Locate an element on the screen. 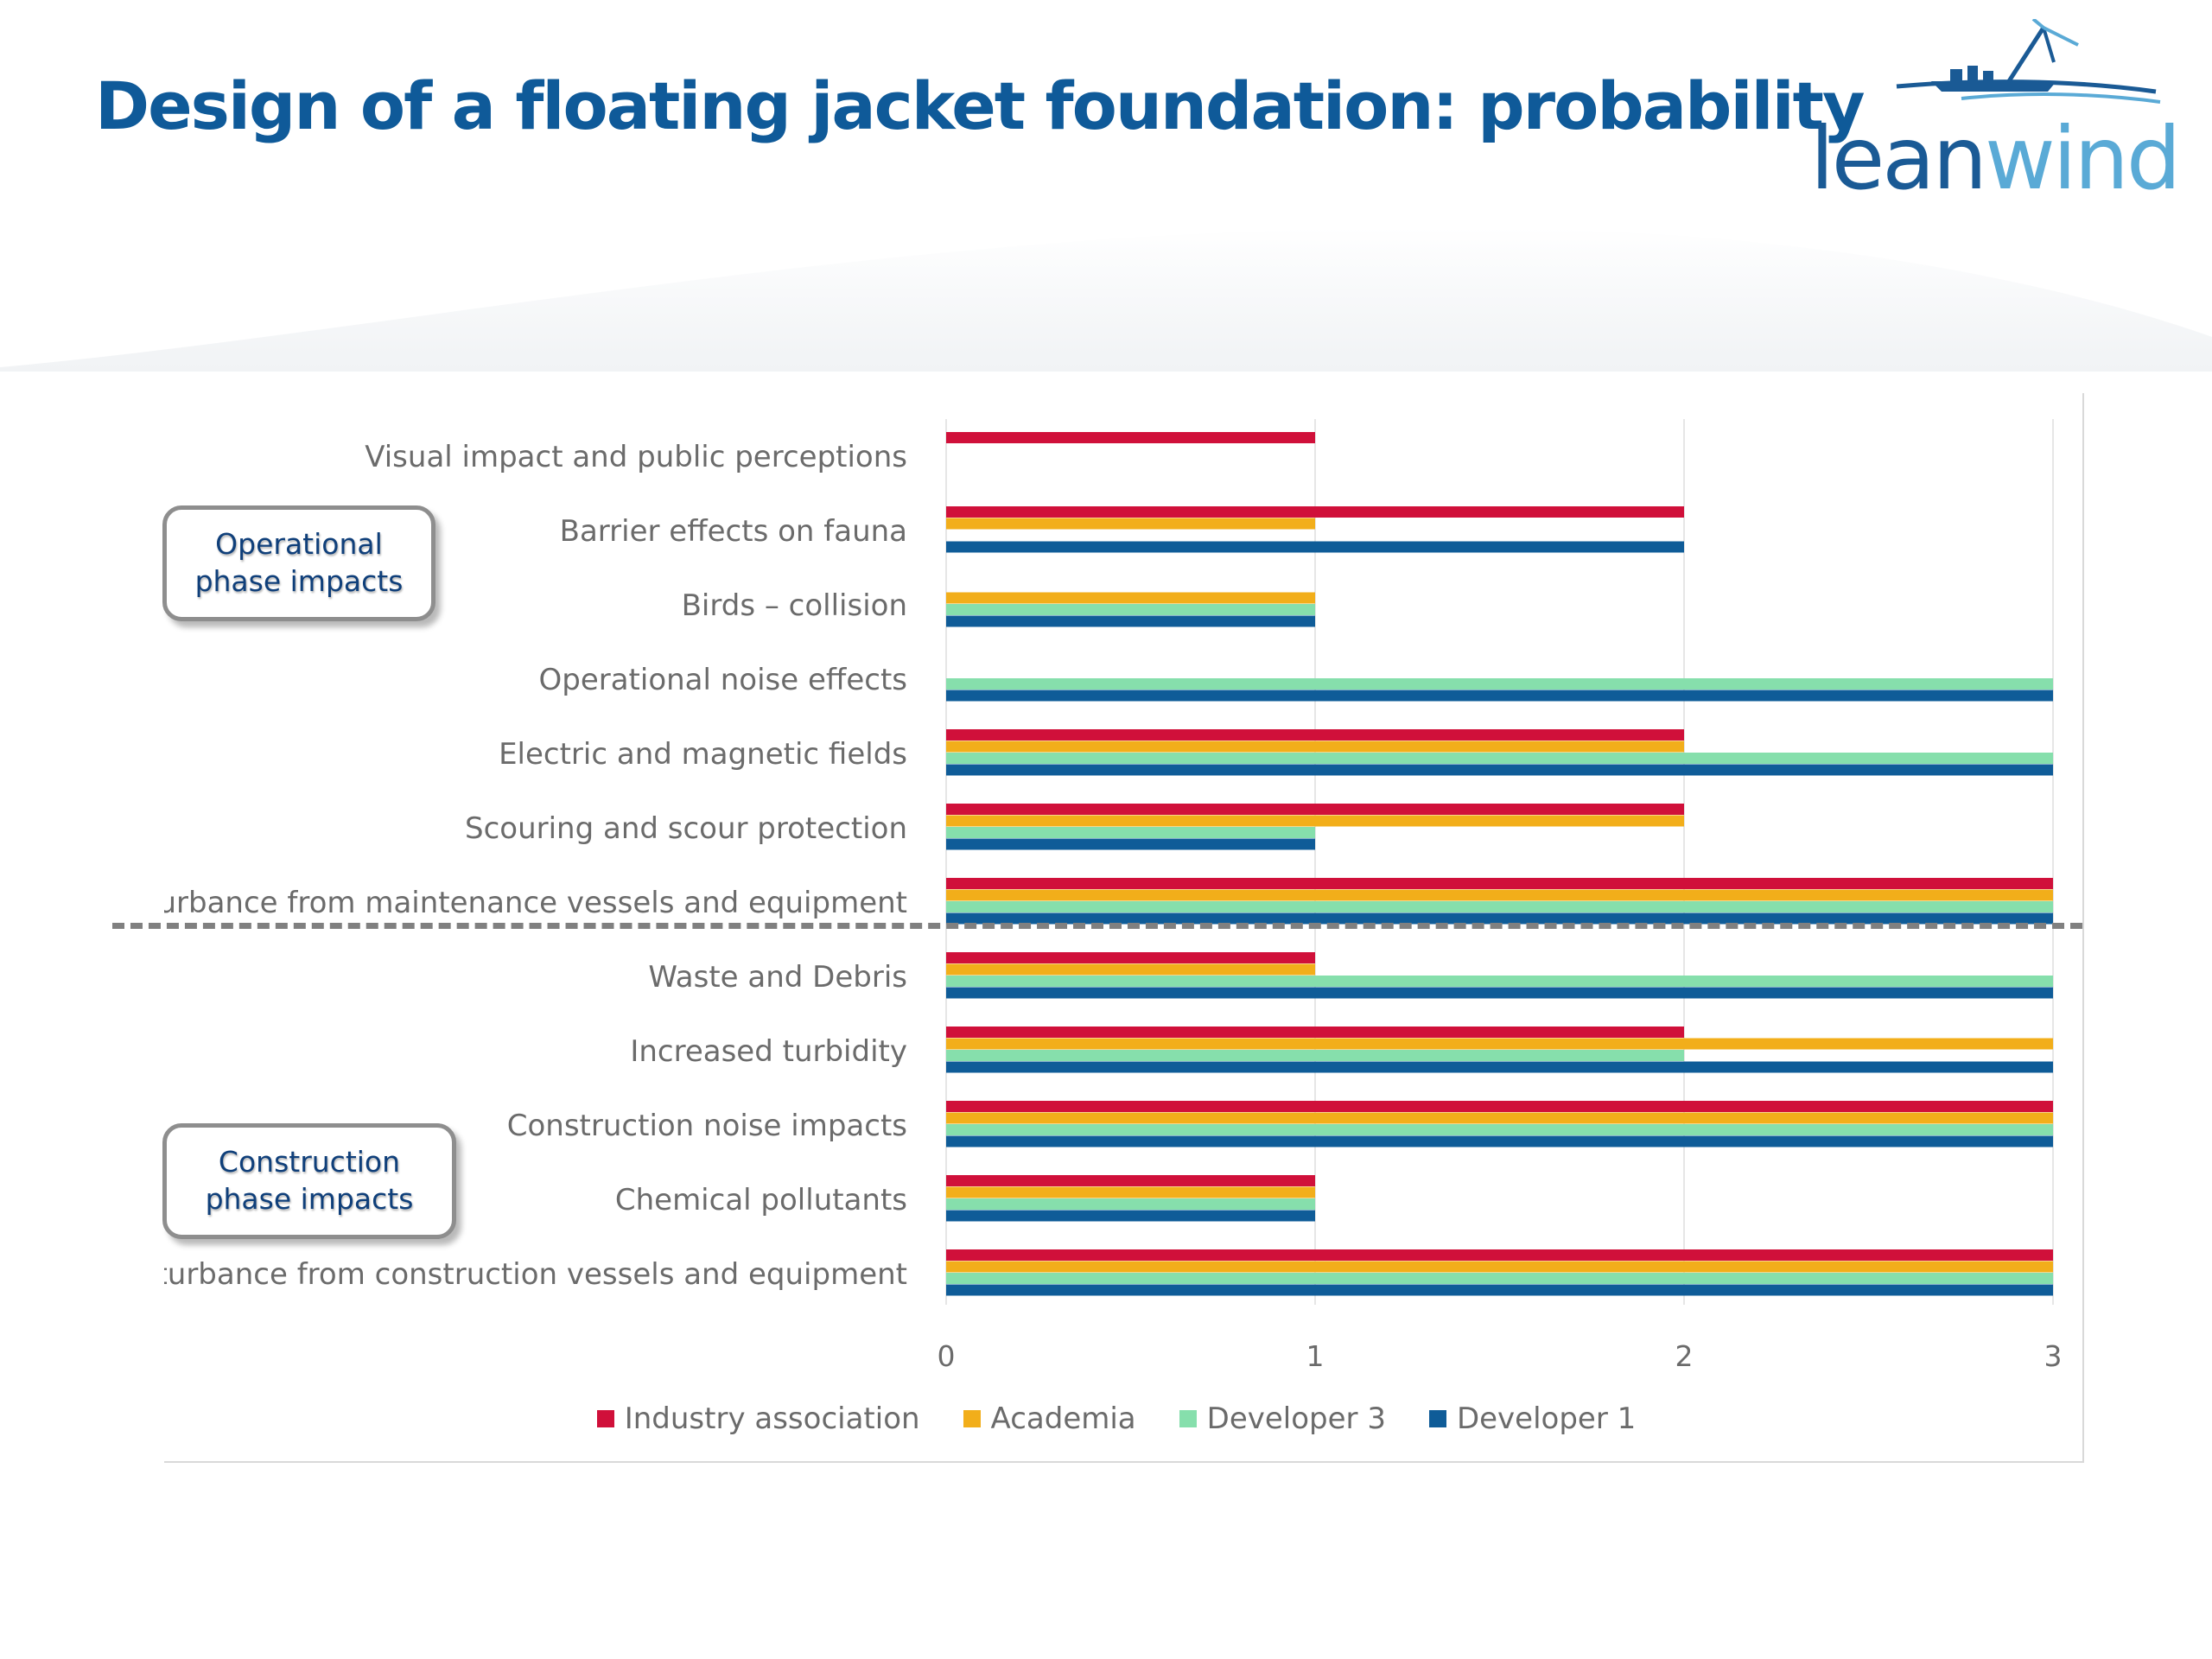 This screenshot has width=2212, height=1659. logo-text-wind: wind is located at coordinates (2082, 158).